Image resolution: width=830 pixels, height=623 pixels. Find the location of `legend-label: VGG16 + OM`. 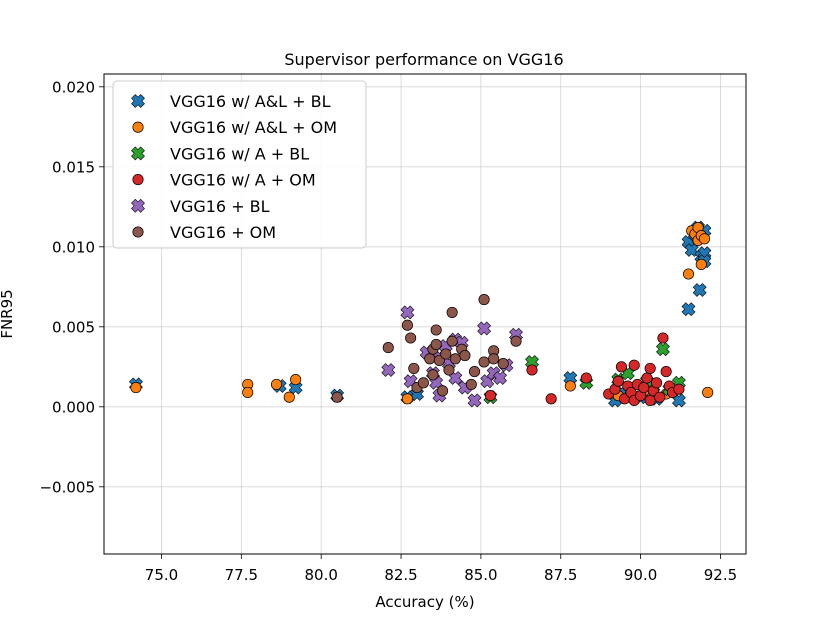

legend-label: VGG16 + OM is located at coordinates (223, 232).